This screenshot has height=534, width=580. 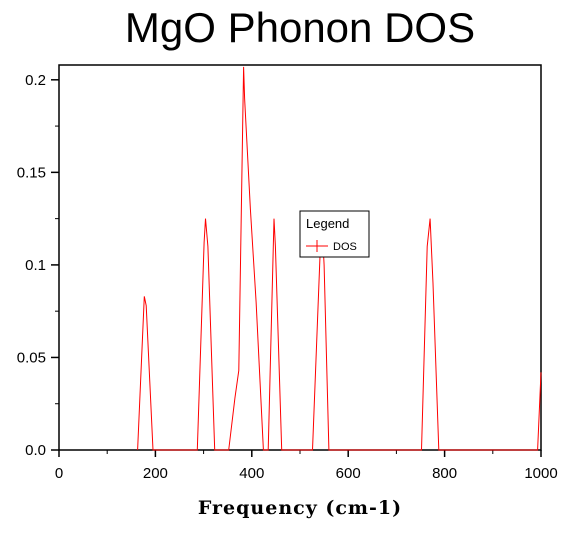 I want to click on chart-title: MgO Phonon DOS, so click(x=300, y=27).